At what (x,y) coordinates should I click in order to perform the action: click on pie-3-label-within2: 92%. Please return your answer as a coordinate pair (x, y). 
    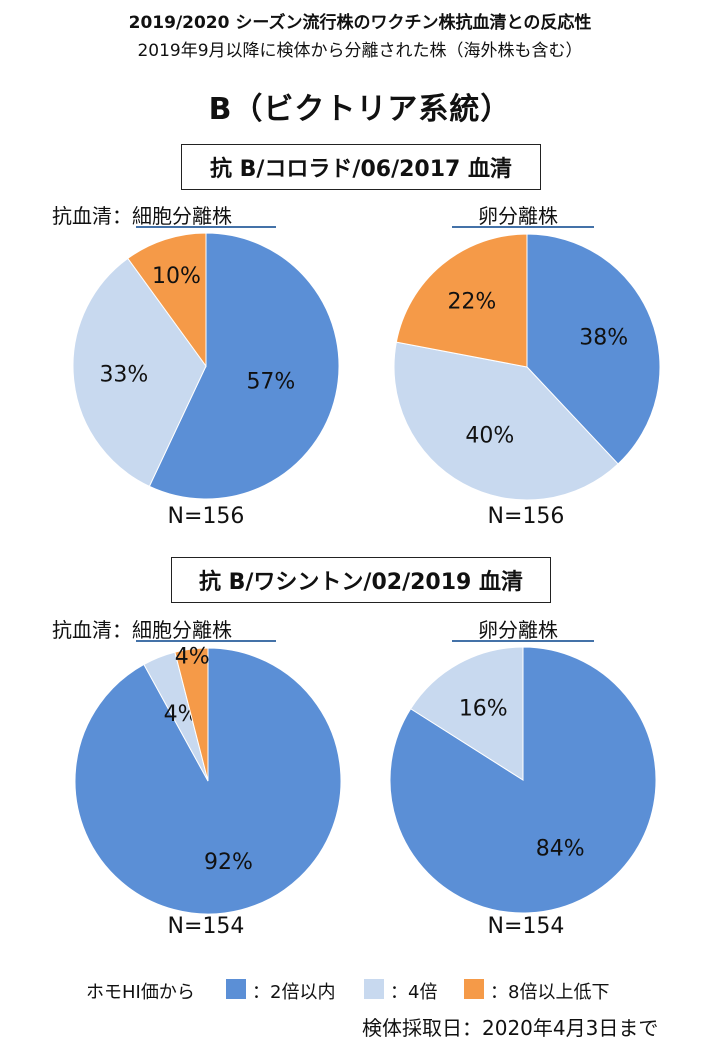
    Looking at the image, I should click on (228, 862).